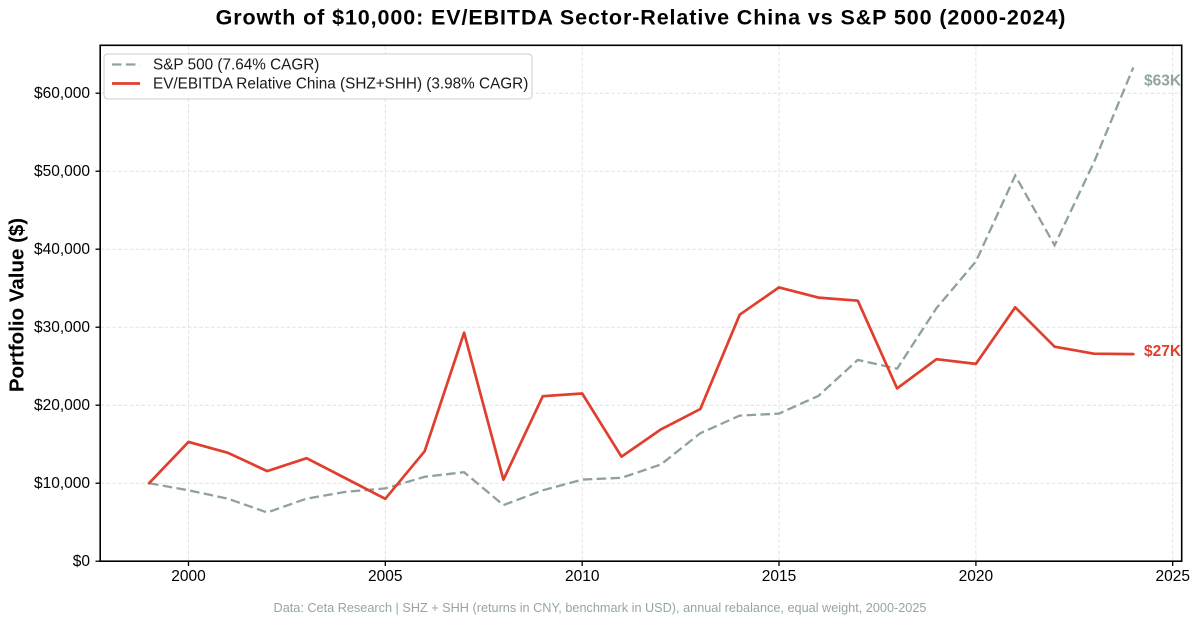  I want to click on svg-text: 2005, so click(385, 576).